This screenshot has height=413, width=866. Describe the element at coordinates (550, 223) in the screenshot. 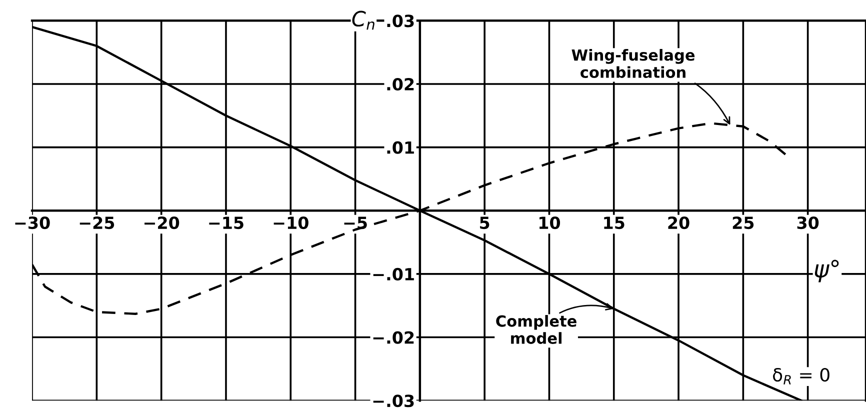

I see `x-tick-label: 10` at that location.